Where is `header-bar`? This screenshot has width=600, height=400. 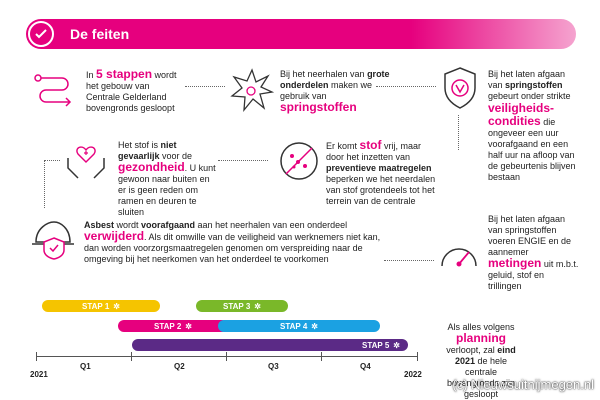 header-bar is located at coordinates (301, 34).